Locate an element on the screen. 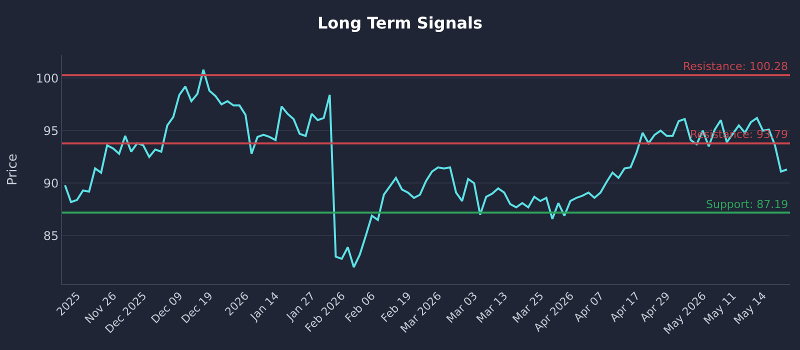 This screenshot has width=800, height=350. y-tick-label: 85 is located at coordinates (51, 235).